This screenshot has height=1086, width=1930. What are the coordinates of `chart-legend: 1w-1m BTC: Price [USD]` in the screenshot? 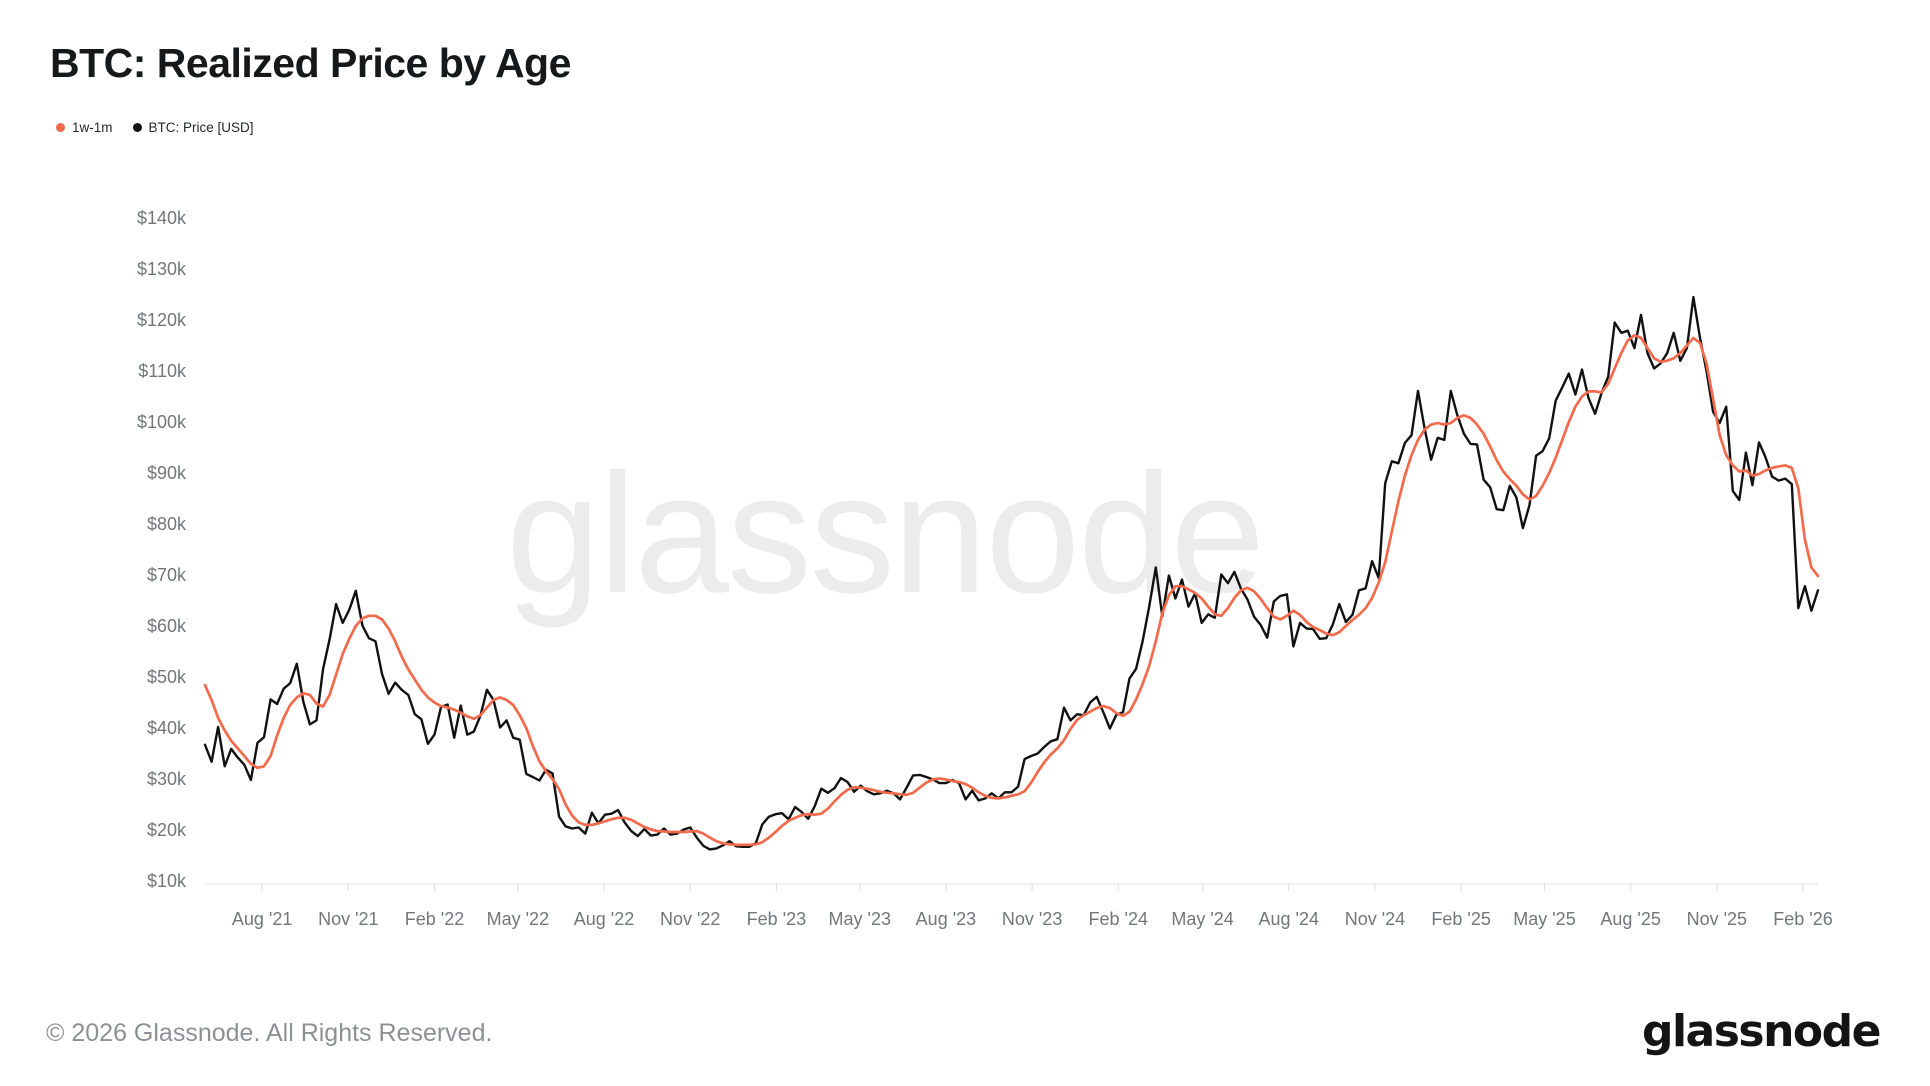 It's located at (155, 127).